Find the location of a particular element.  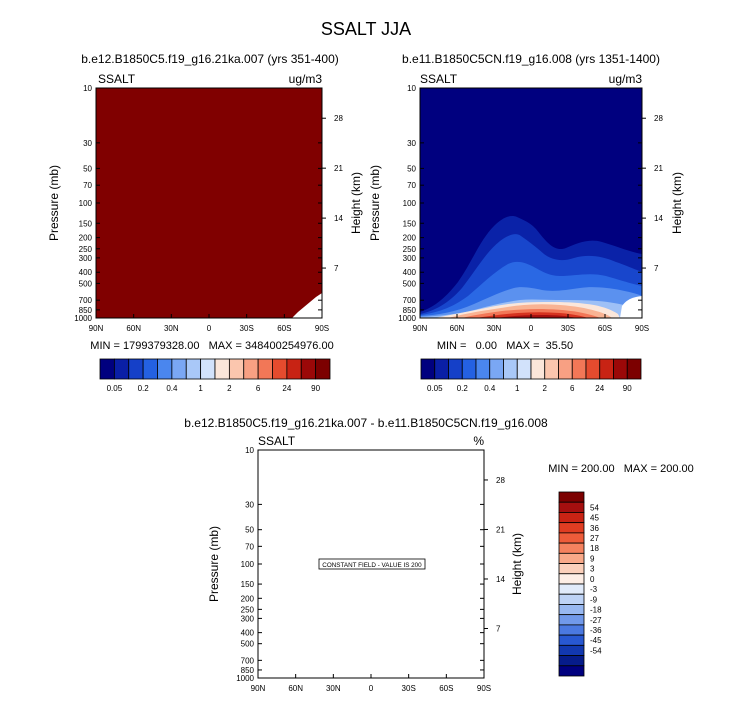

panel-left-ylabel: Pressure (mb) is located at coordinates (54, 203).